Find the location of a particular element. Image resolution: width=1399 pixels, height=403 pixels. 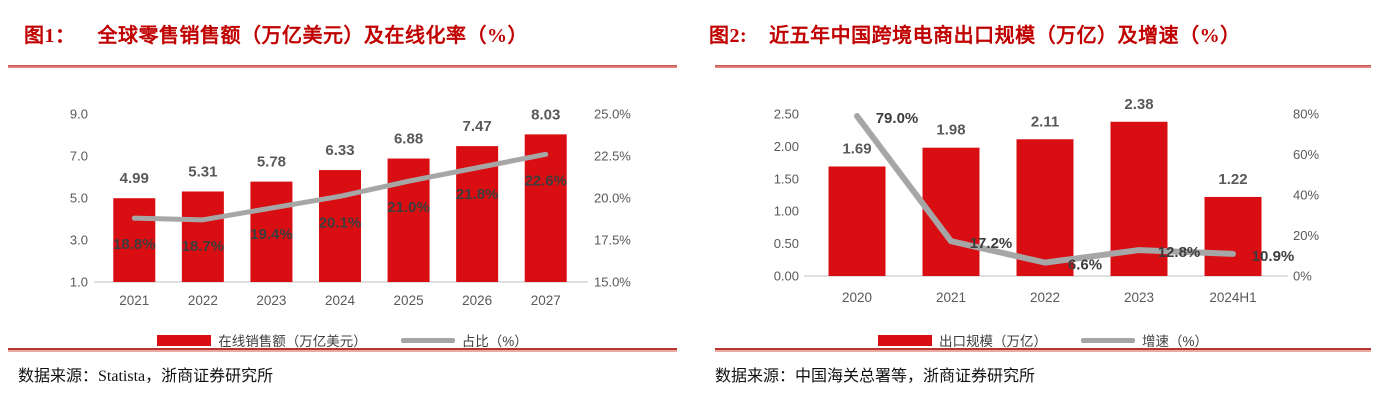

bar-2024 is located at coordinates (340, 226).